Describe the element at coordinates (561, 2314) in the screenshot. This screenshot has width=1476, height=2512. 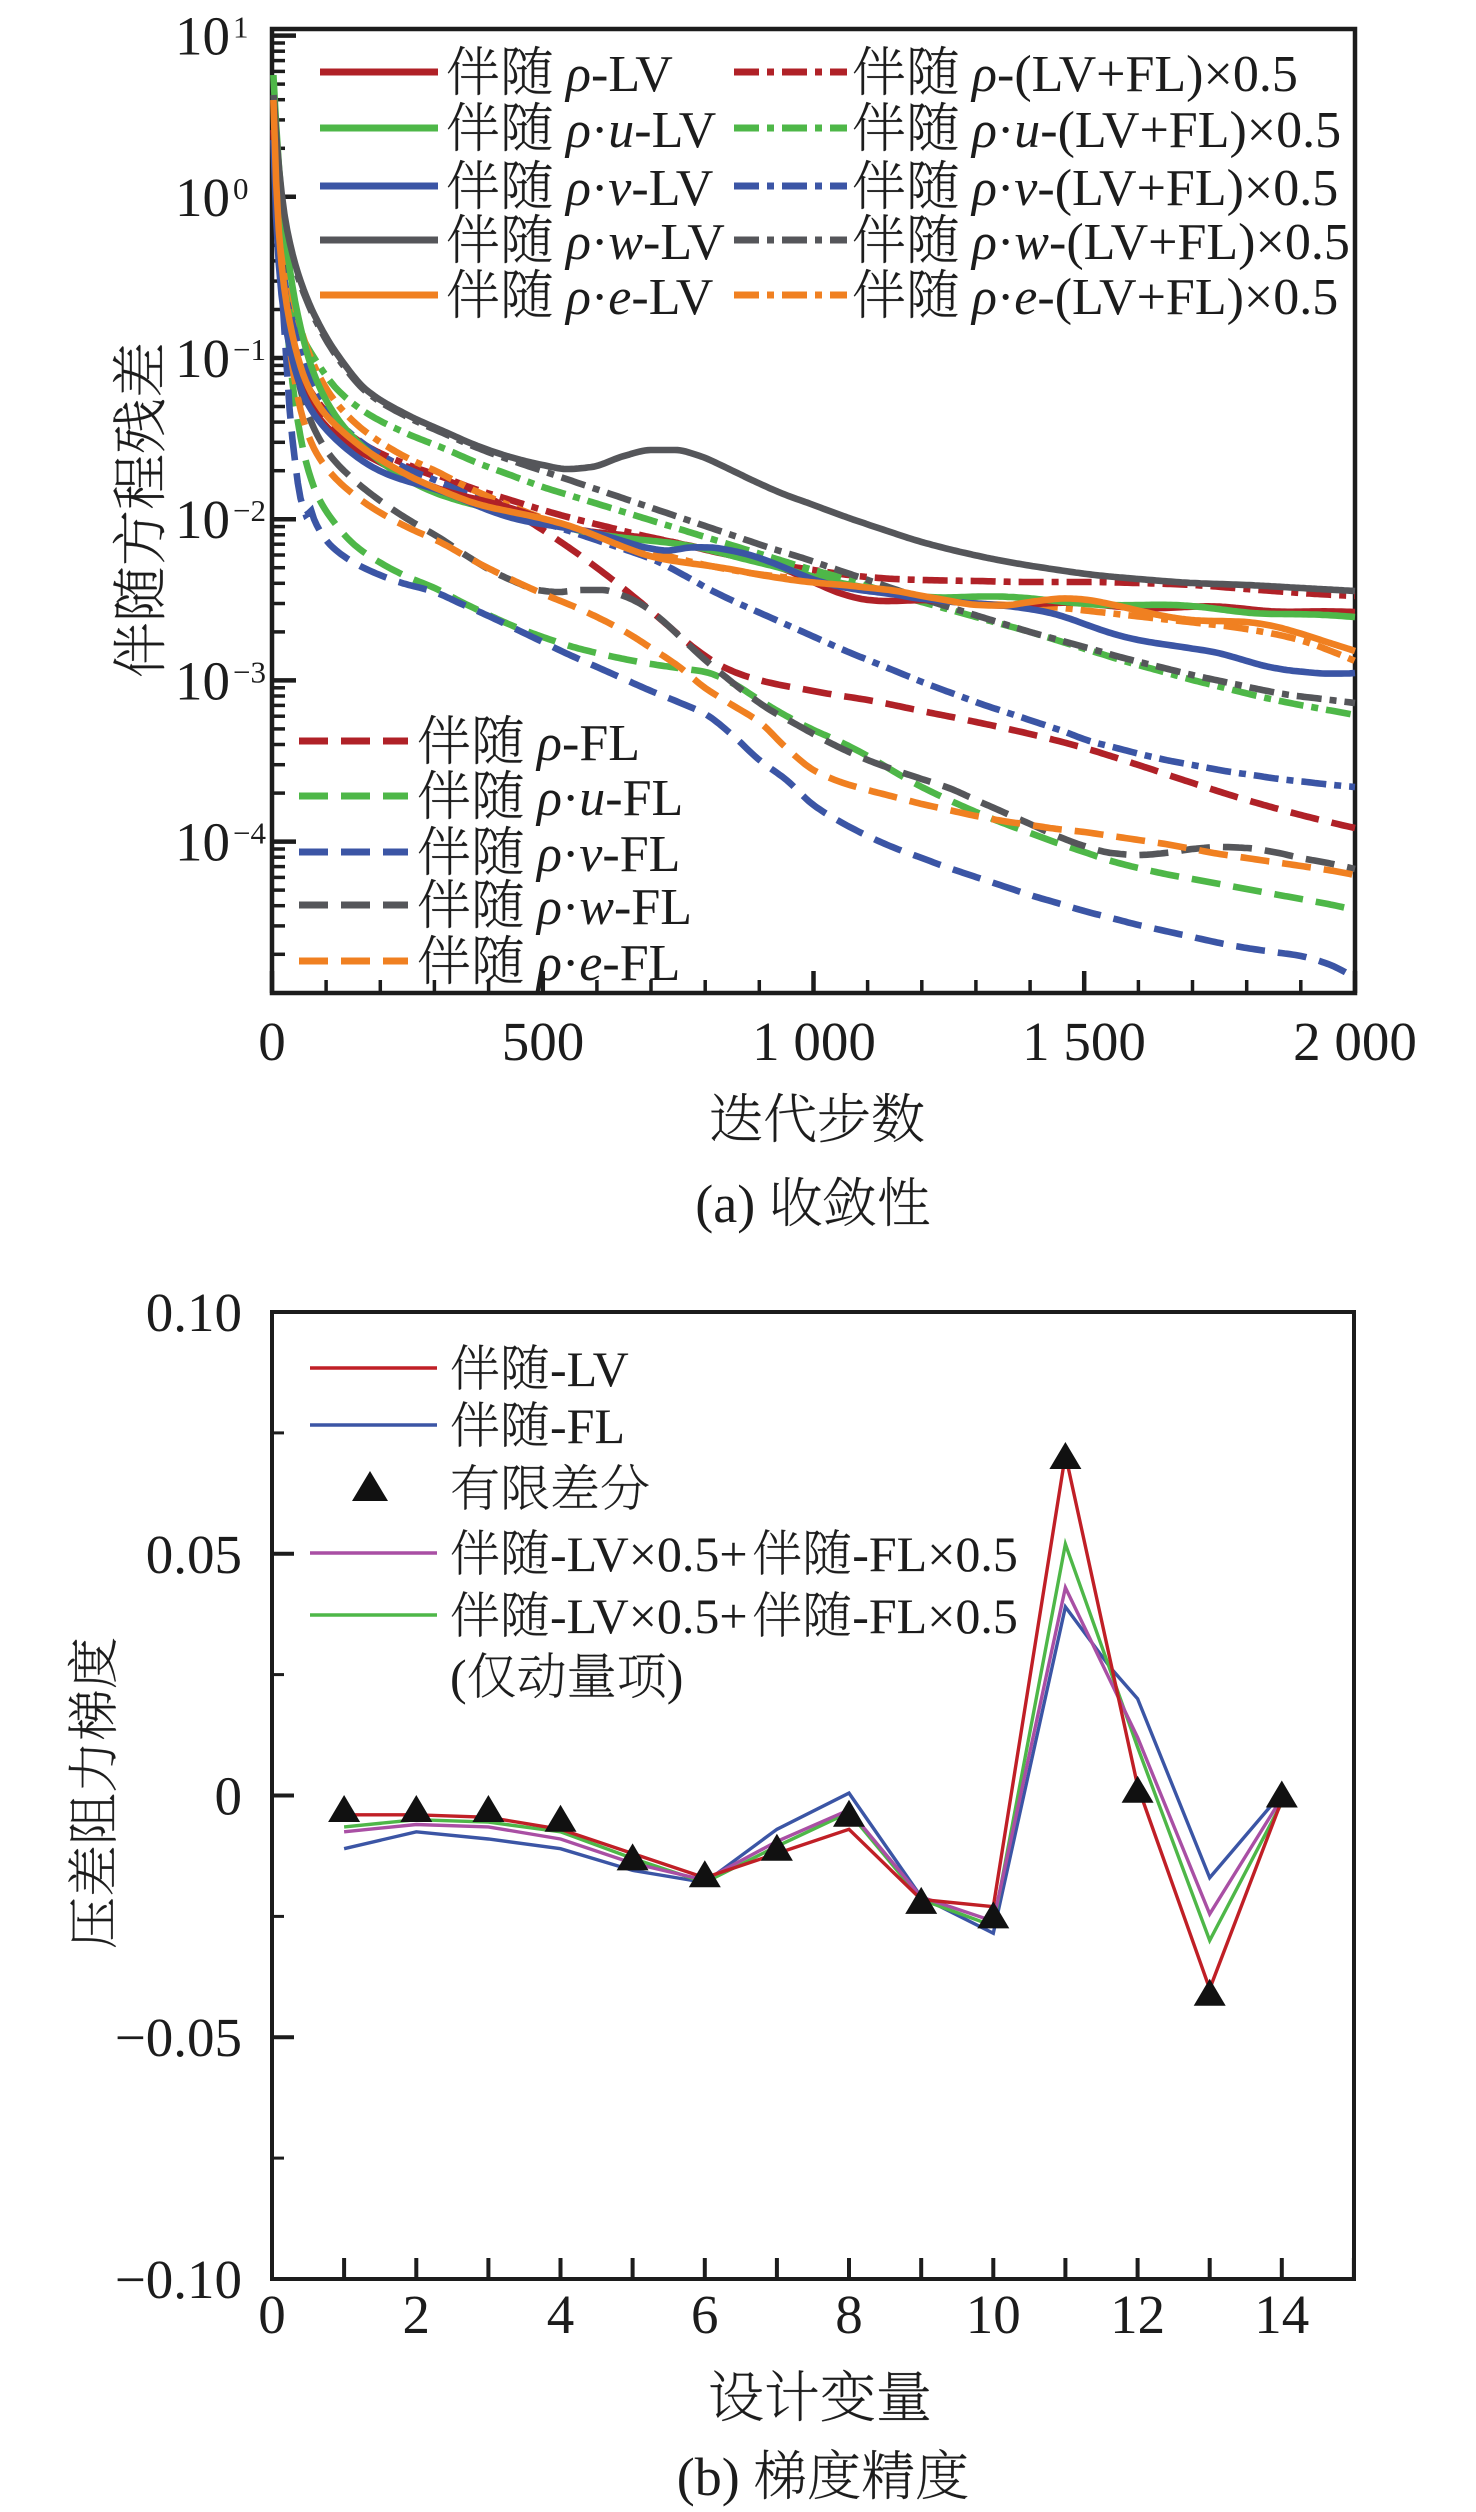
I see `svg-text: 4` at that location.